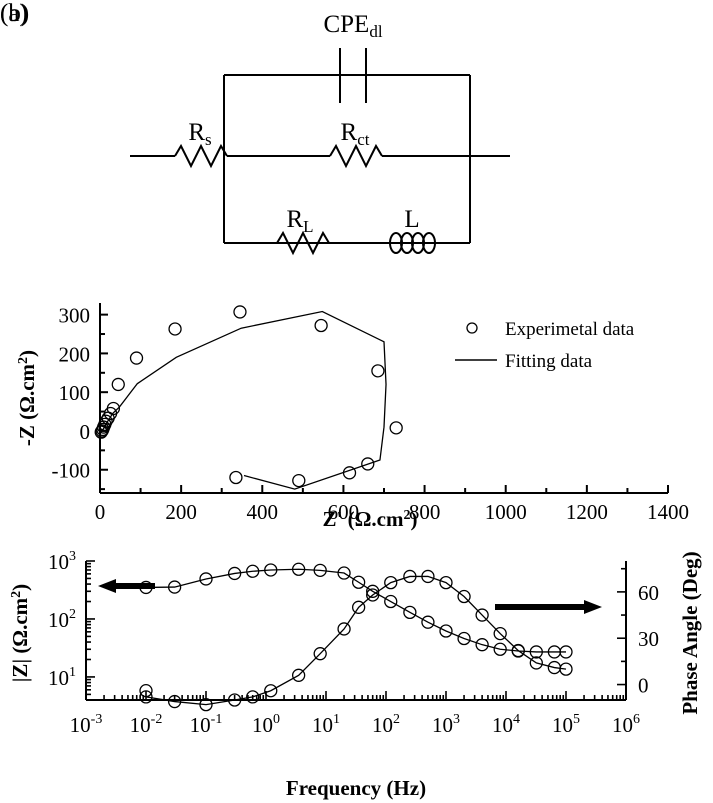 Image resolution: width=713 pixels, height=803 pixels. Describe the element at coordinates (27, 398) in the screenshot. I see `nyquist-y-axis-label: -Z (Ω.cm2)` at that location.